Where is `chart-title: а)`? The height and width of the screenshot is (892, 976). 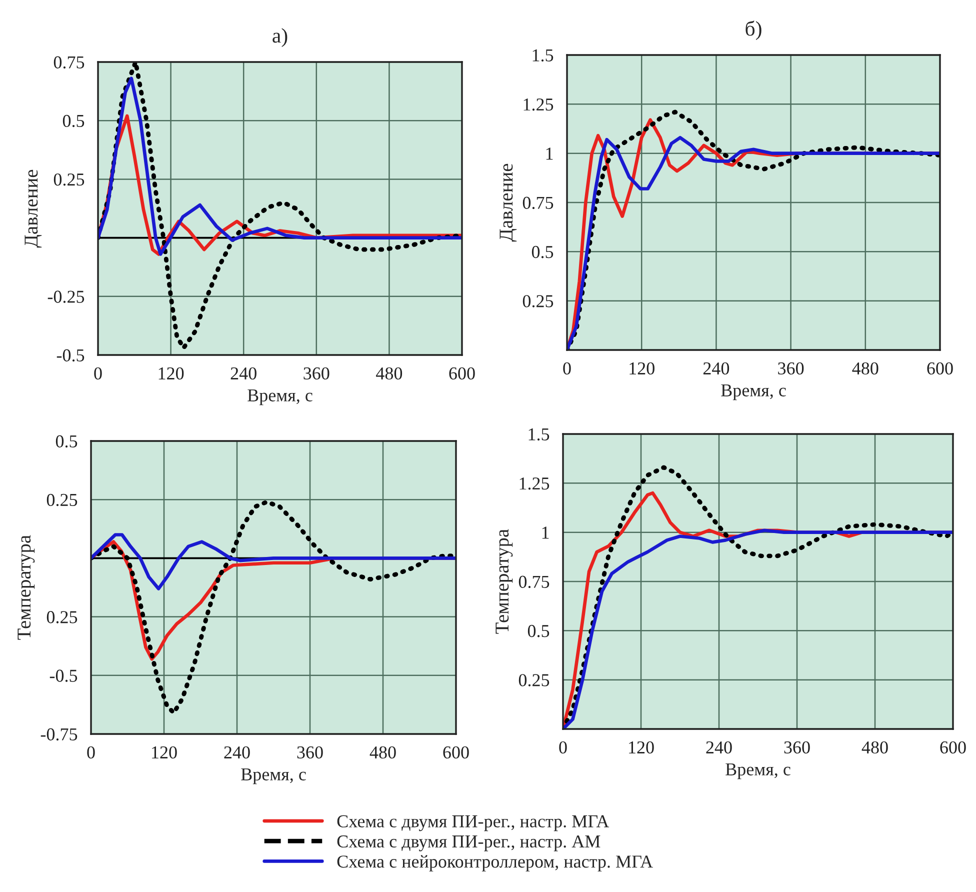 chart-title: а) is located at coordinates (280, 37).